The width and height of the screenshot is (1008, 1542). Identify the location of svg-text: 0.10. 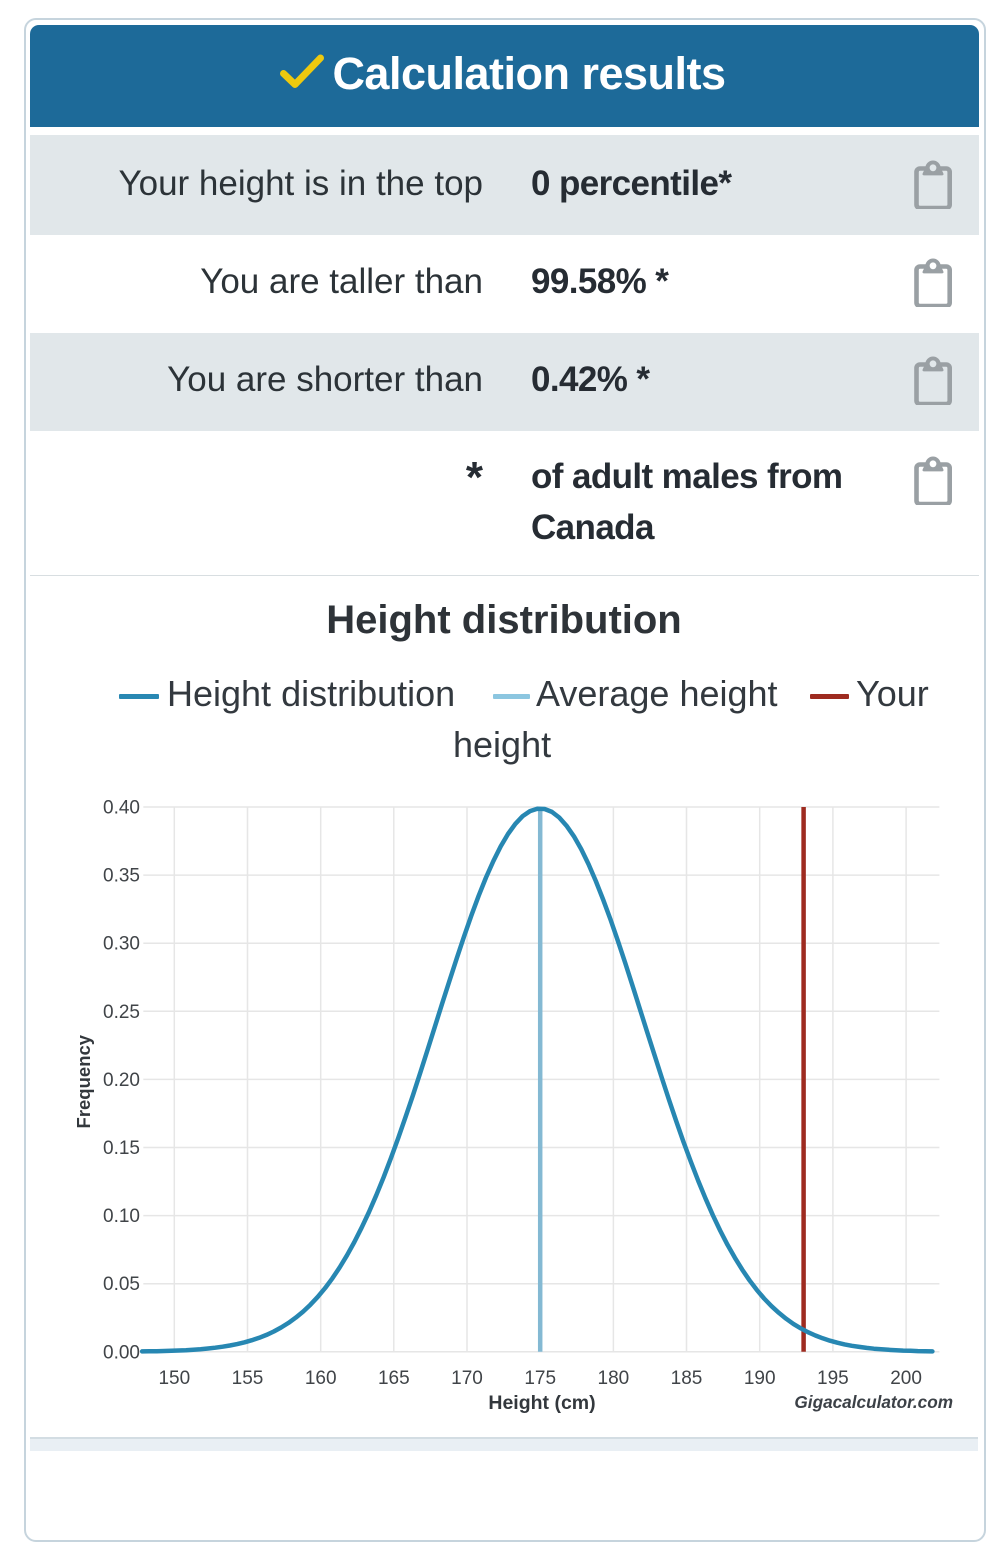
(121, 1216).